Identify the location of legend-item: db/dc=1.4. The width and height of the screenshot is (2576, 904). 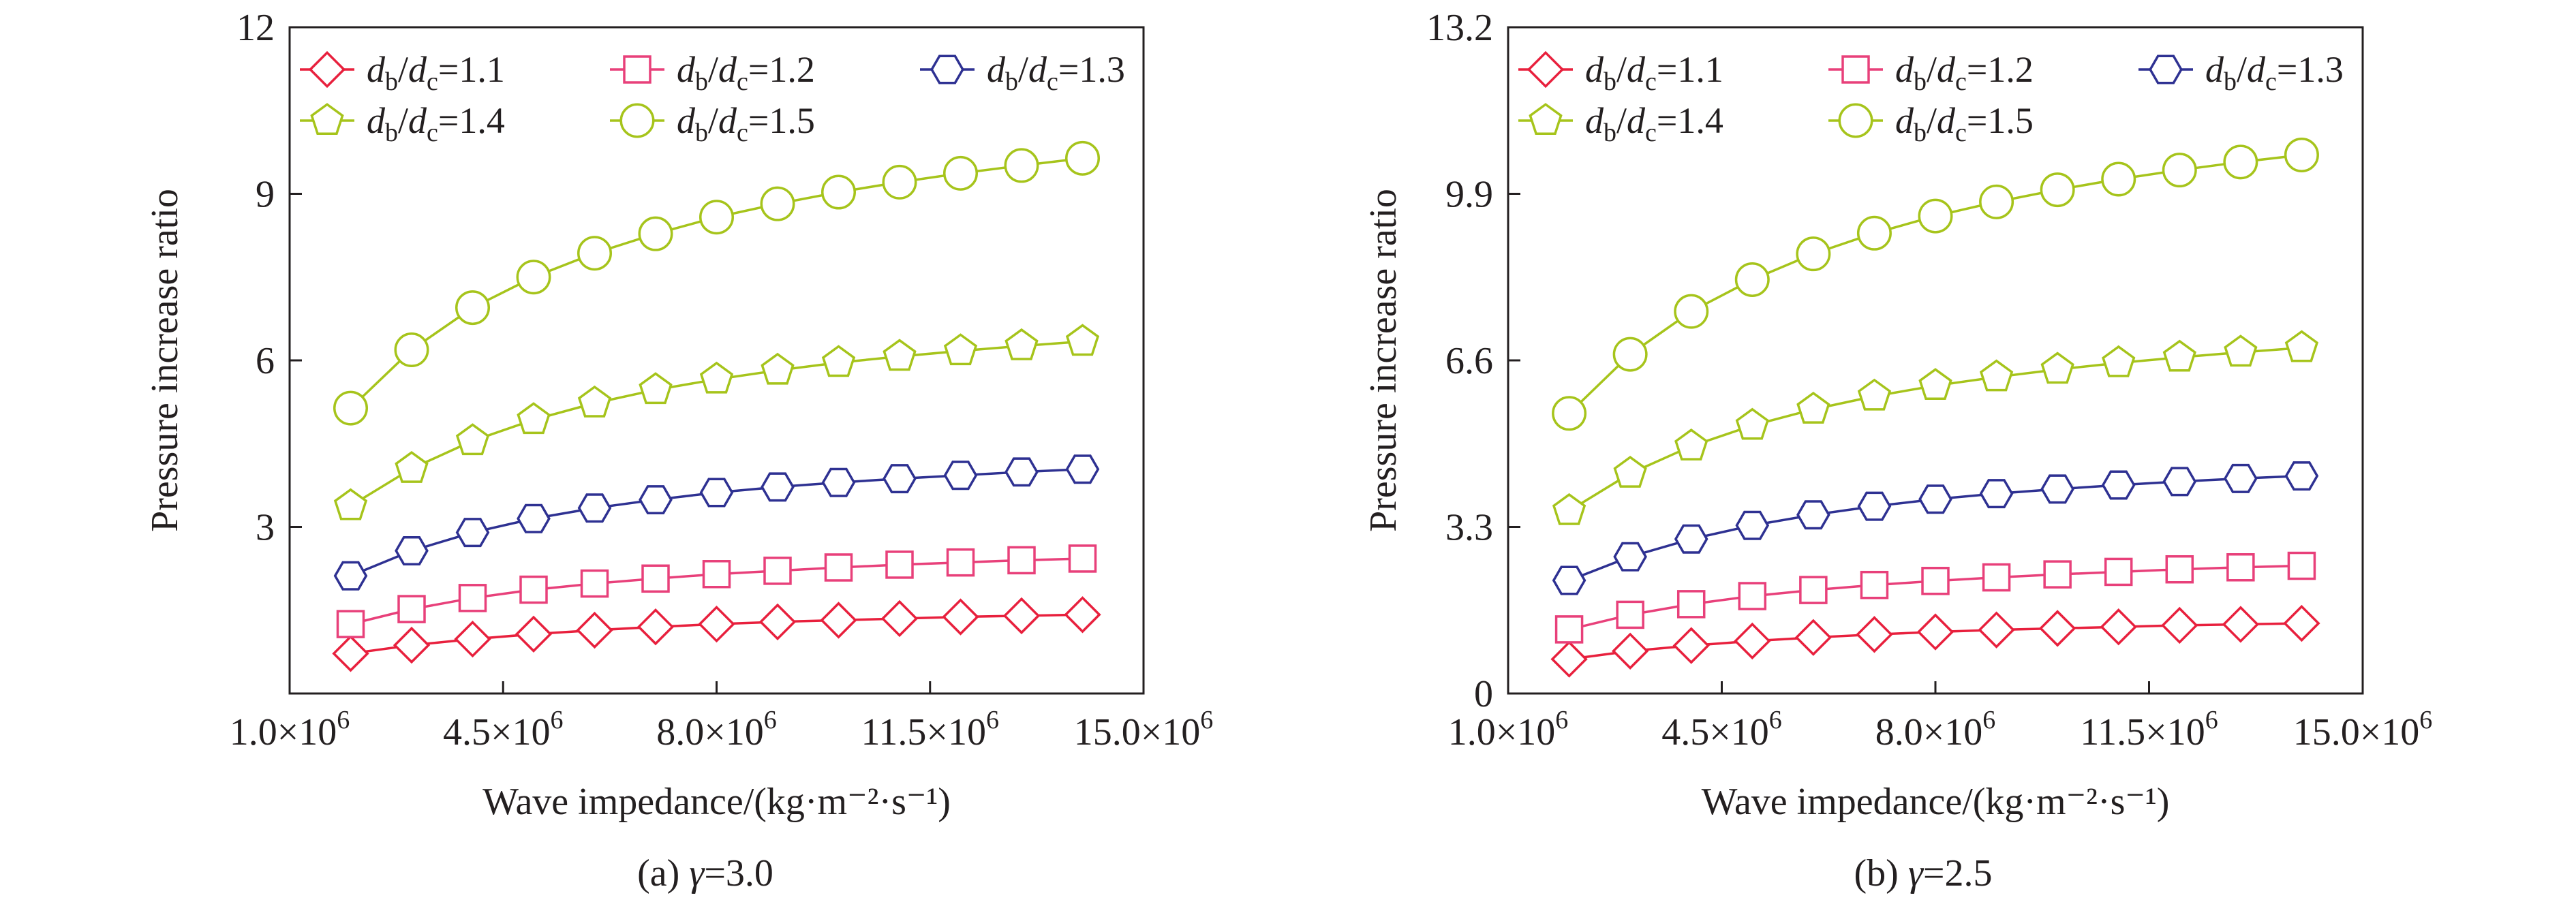
(402, 123).